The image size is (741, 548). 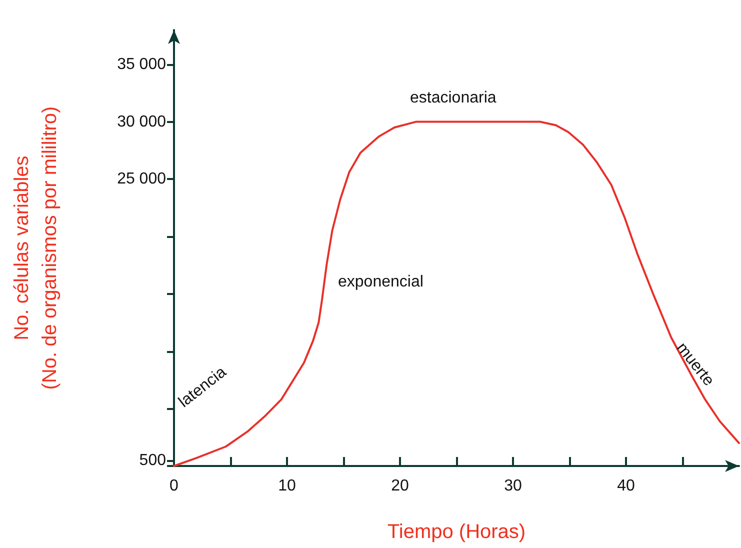 What do you see at coordinates (400, 486) in the screenshot?
I see `x-tick-label: 20` at bounding box center [400, 486].